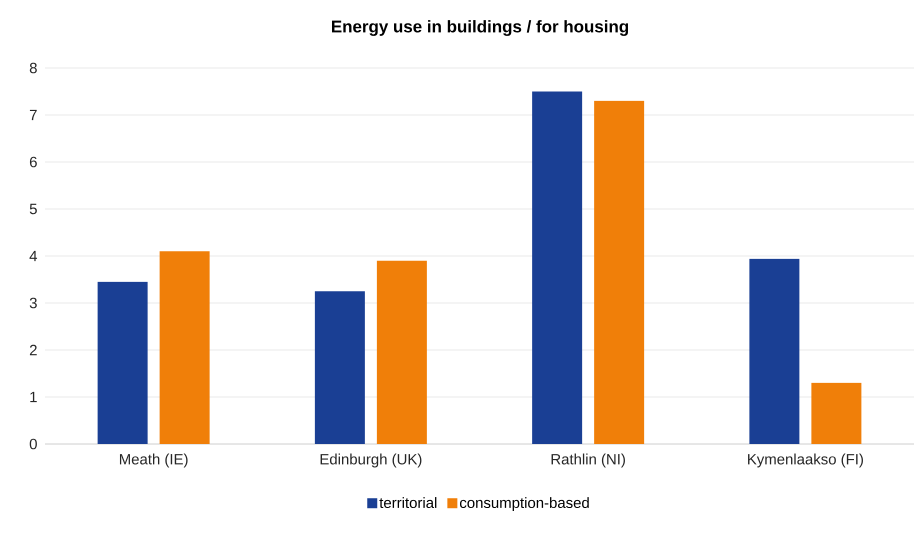 This screenshot has height=535, width=914. Describe the element at coordinates (33, 397) in the screenshot. I see `y-tick-label: 1` at that location.